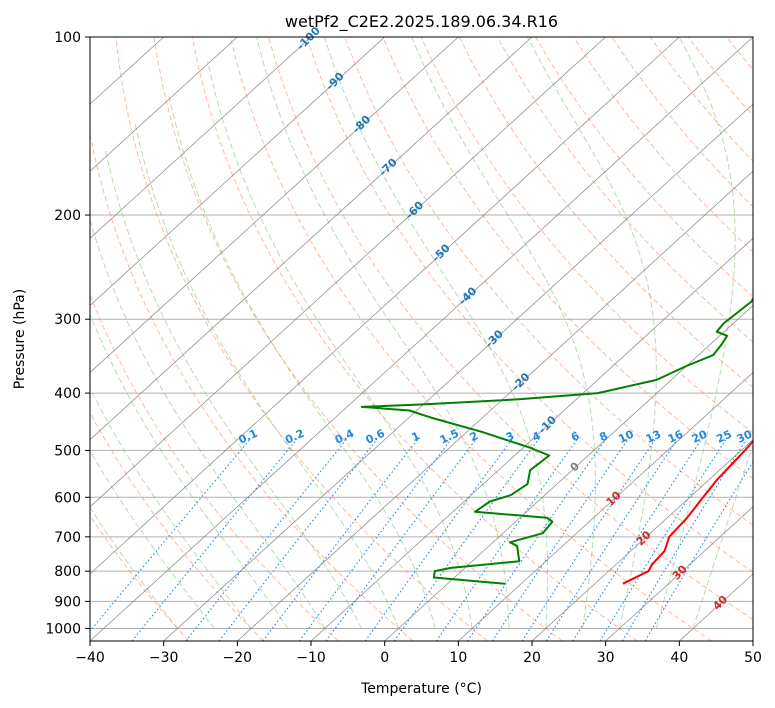  Describe the element at coordinates (67, 451) in the screenshot. I see `y-tick-label: 500` at that location.